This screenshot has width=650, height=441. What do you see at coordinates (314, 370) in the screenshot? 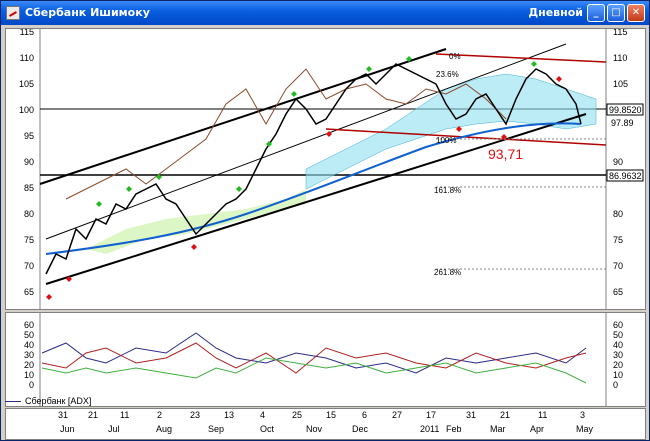
I see `minus-di-line` at bounding box center [314, 370].